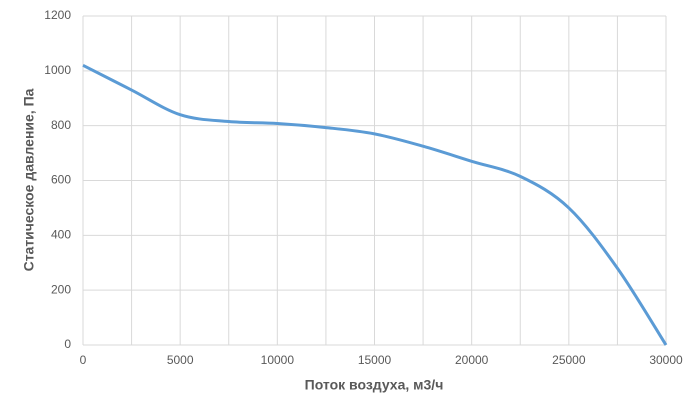 The width and height of the screenshot is (700, 414). Describe the element at coordinates (472, 360) in the screenshot. I see `x-tick-label: 20000` at that location.